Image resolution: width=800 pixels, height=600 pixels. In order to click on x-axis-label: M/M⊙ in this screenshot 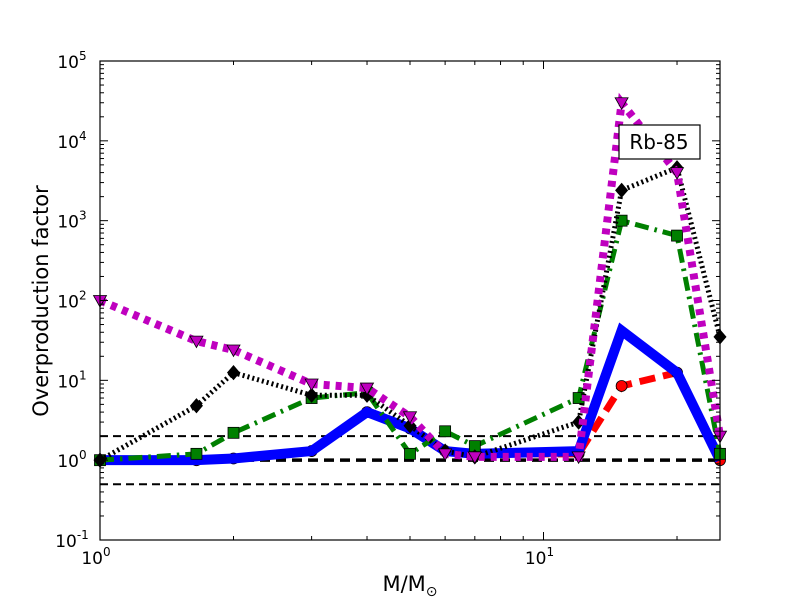, I will do `click(409, 586)`.